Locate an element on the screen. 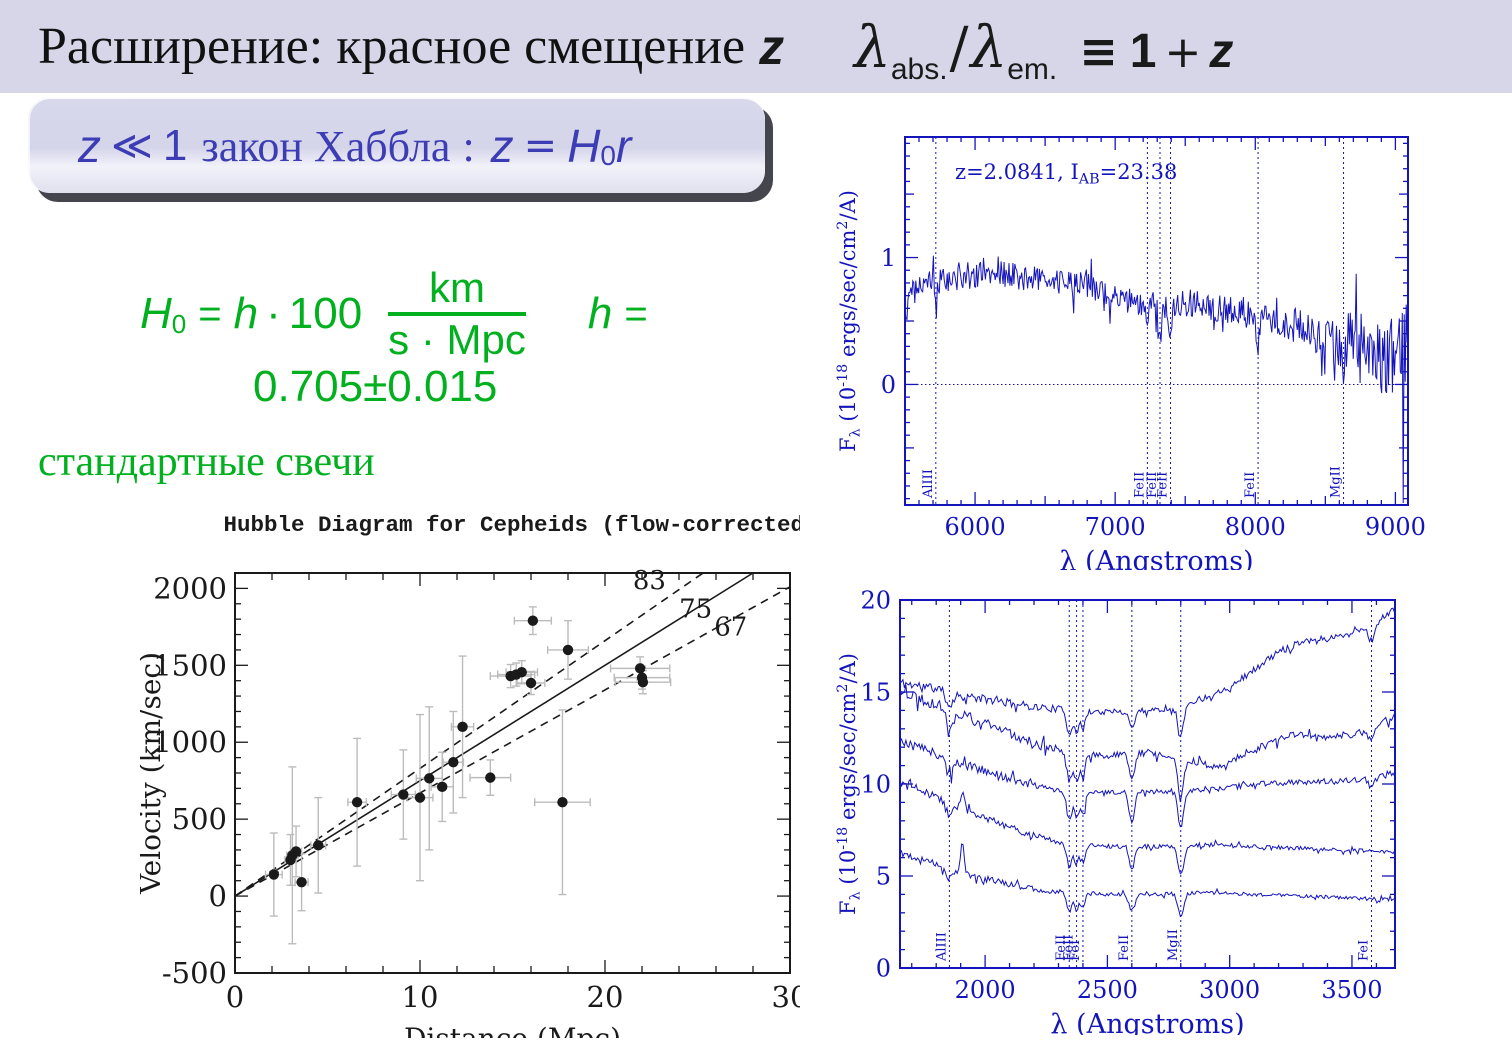  hl-H: H is located at coordinates (584, 146).